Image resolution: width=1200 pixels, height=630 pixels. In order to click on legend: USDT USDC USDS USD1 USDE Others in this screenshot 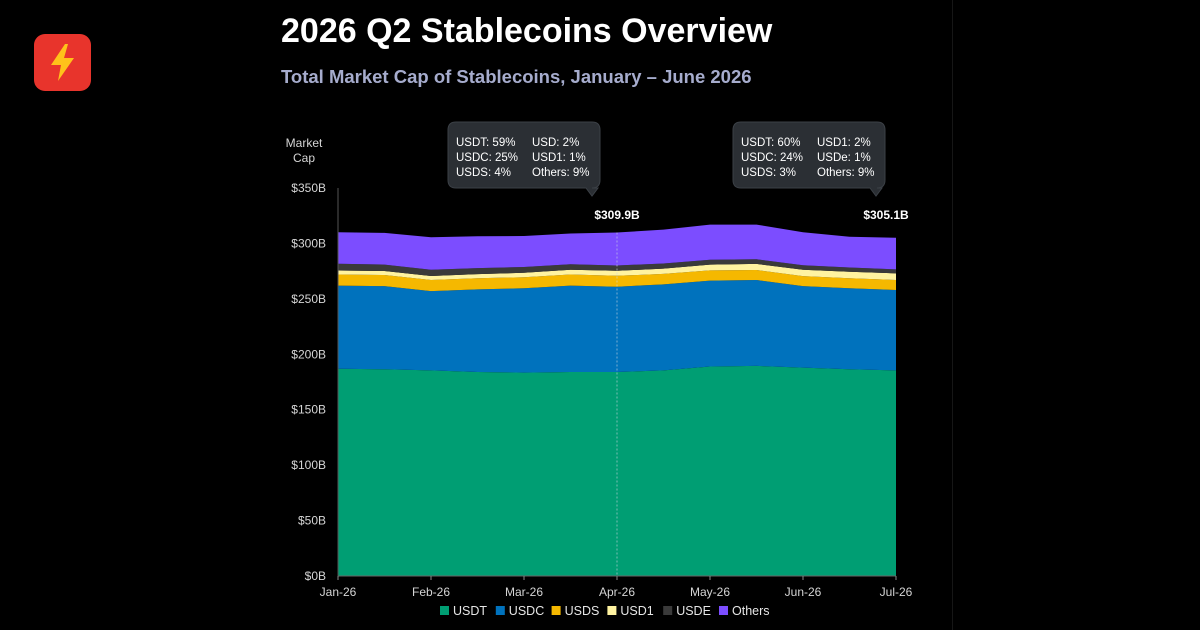, I will do `click(605, 611)`.